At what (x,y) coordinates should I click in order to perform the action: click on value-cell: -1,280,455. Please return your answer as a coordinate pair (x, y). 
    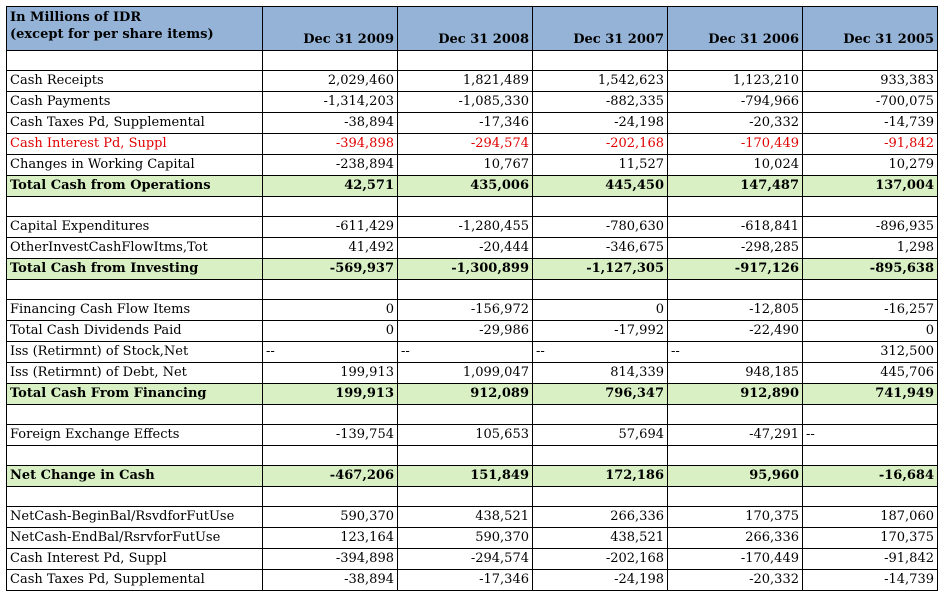
    Looking at the image, I should click on (465, 227).